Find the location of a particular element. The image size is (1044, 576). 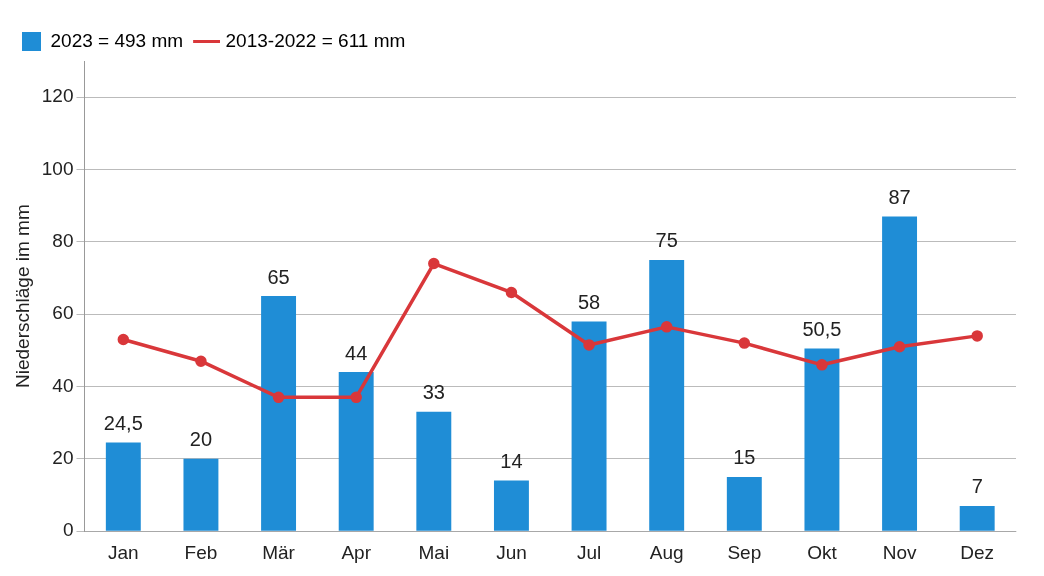

data-label: 24,5 is located at coordinates (123, 423).